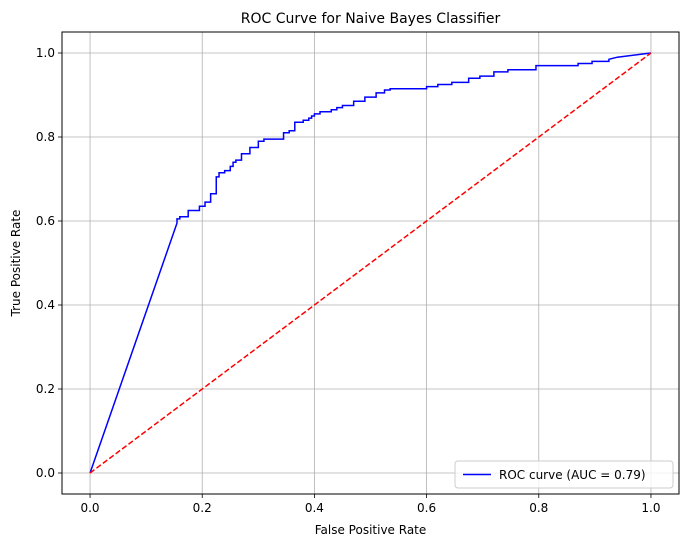 The width and height of the screenshot is (691, 547). Describe the element at coordinates (45, 53) in the screenshot. I see `y-tick-label: 1.0` at that location.